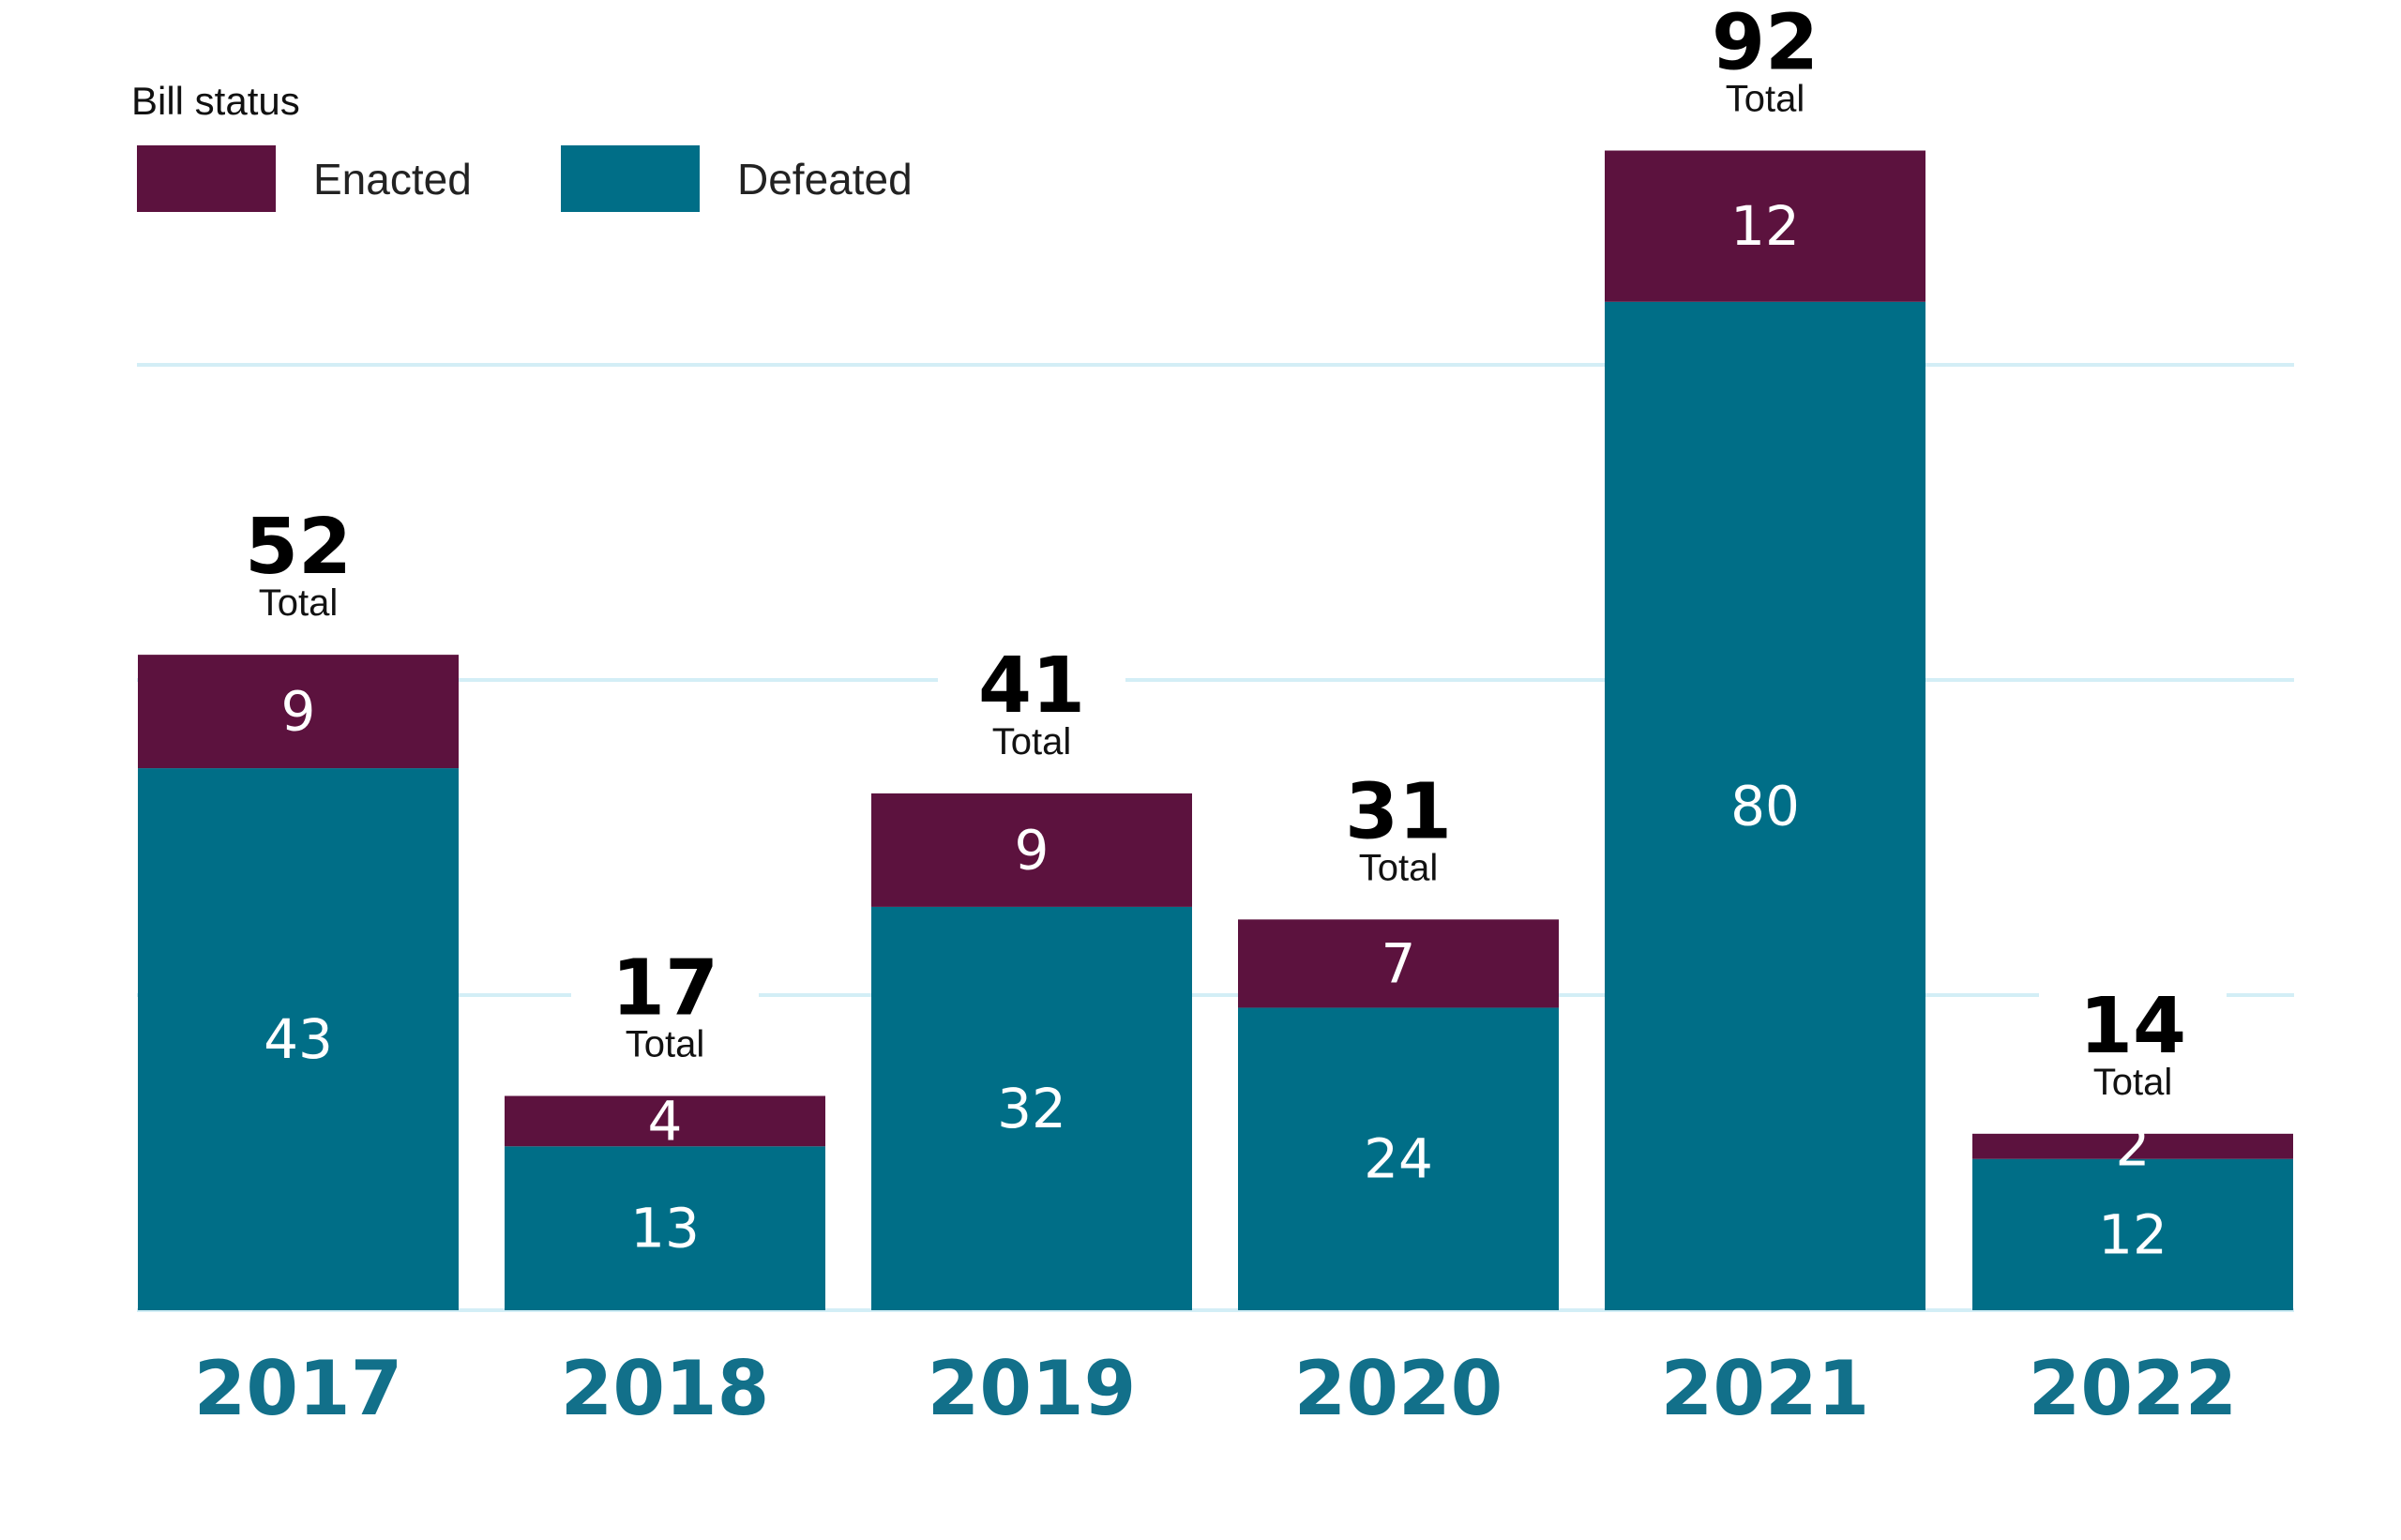 This screenshot has width=2401, height=1540. I want to click on bar-enacted-2017, so click(298, 712).